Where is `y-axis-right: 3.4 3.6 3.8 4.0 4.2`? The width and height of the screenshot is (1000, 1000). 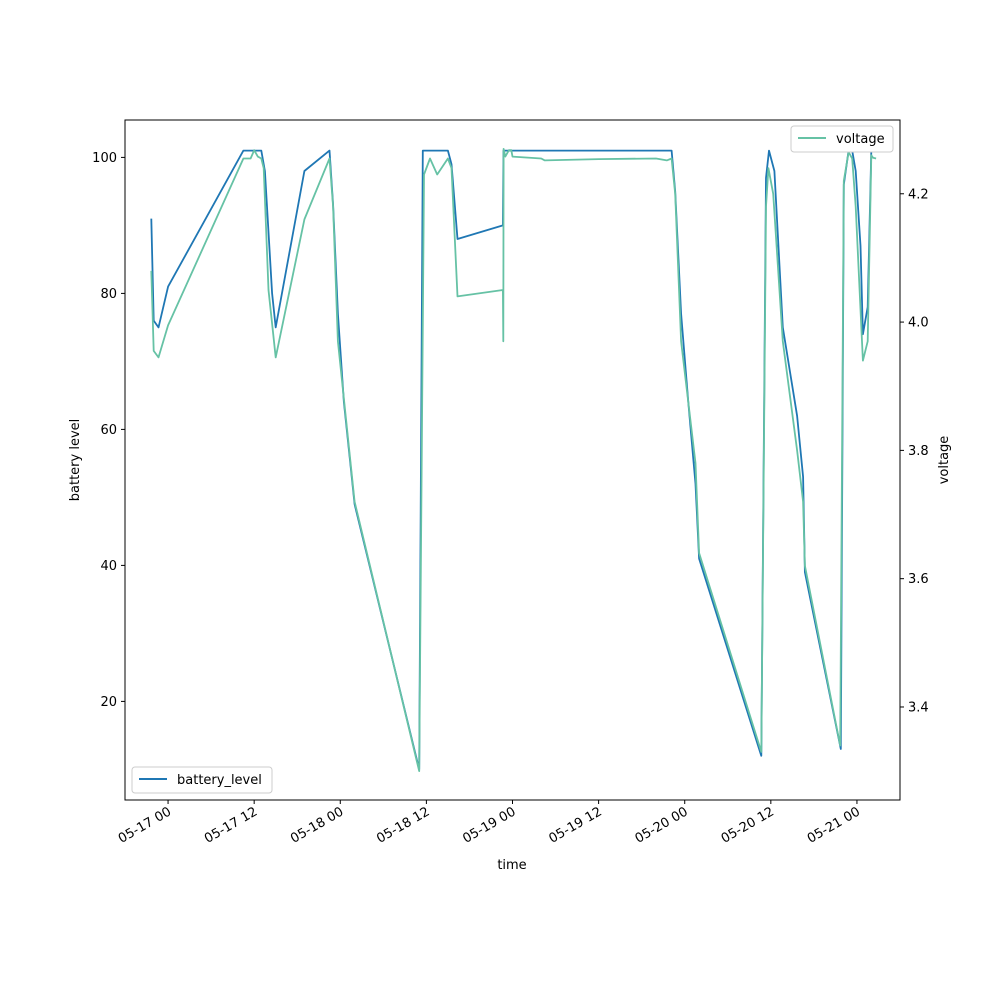 y-axis-right: 3.4 3.6 3.8 4.0 4.2 is located at coordinates (914, 451).